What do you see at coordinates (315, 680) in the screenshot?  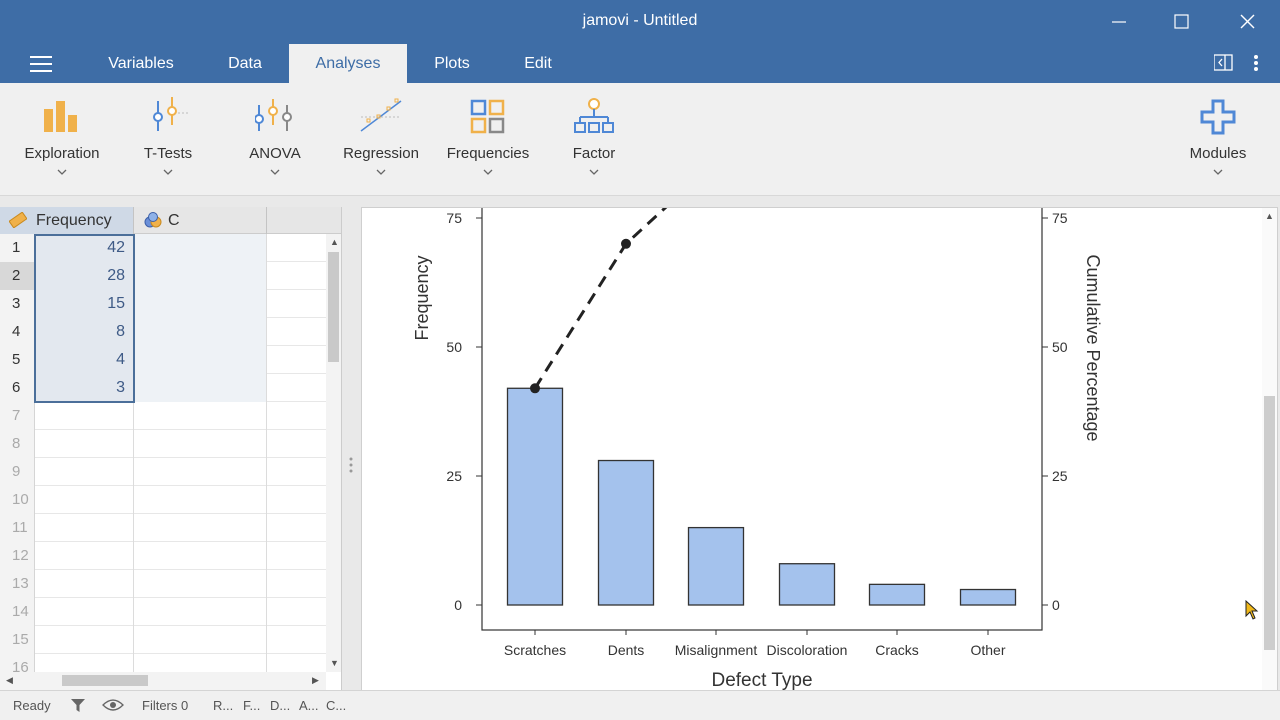 I see `scroll-right-icon: ▶` at bounding box center [315, 680].